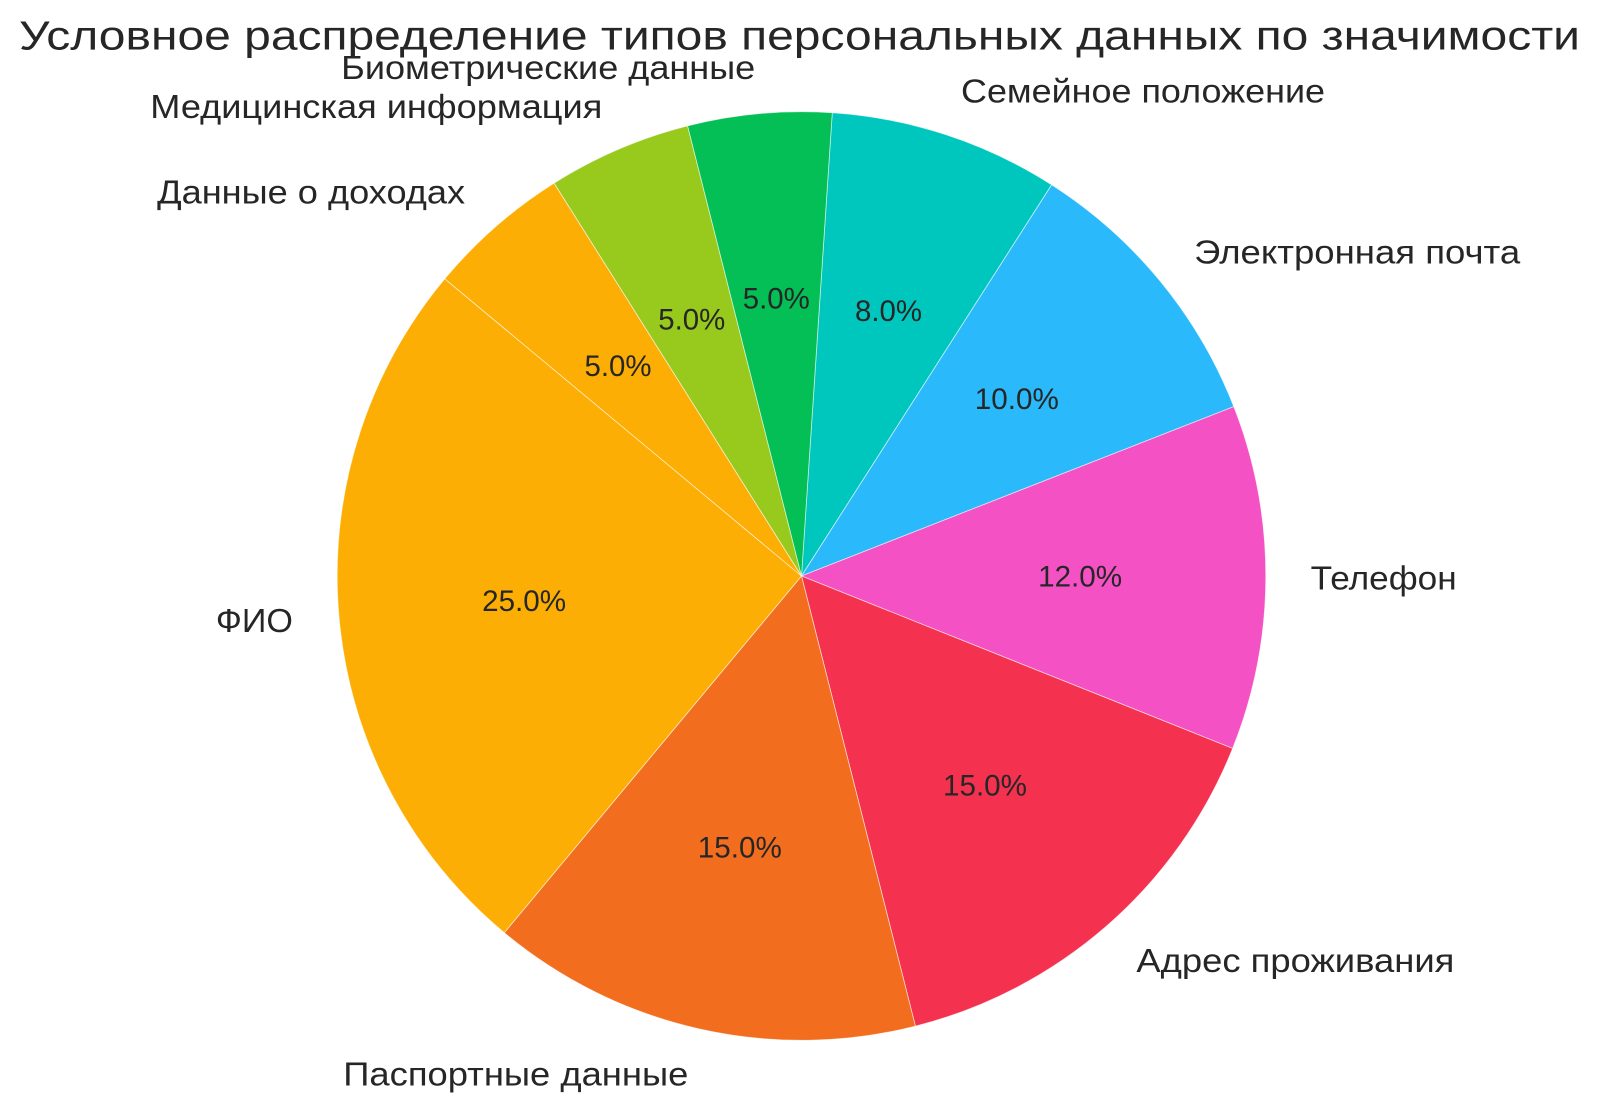 This screenshot has width=1600, height=1109. I want to click on svg-text: Медицинская информация, so click(376, 107).